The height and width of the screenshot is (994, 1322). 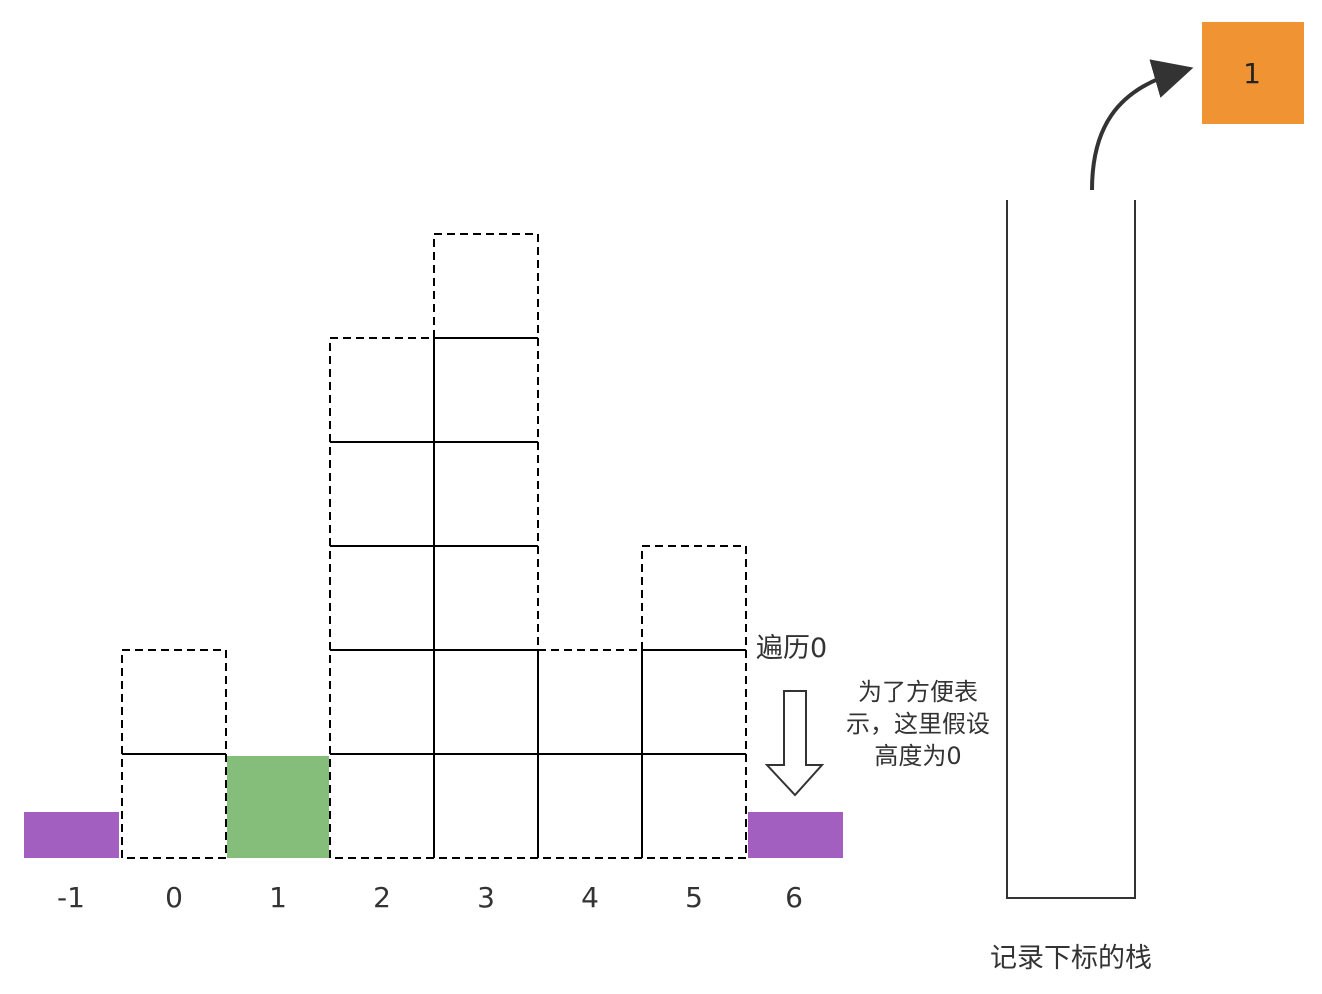 What do you see at coordinates (382, 897) in the screenshot?
I see `index-label-2: 2` at bounding box center [382, 897].